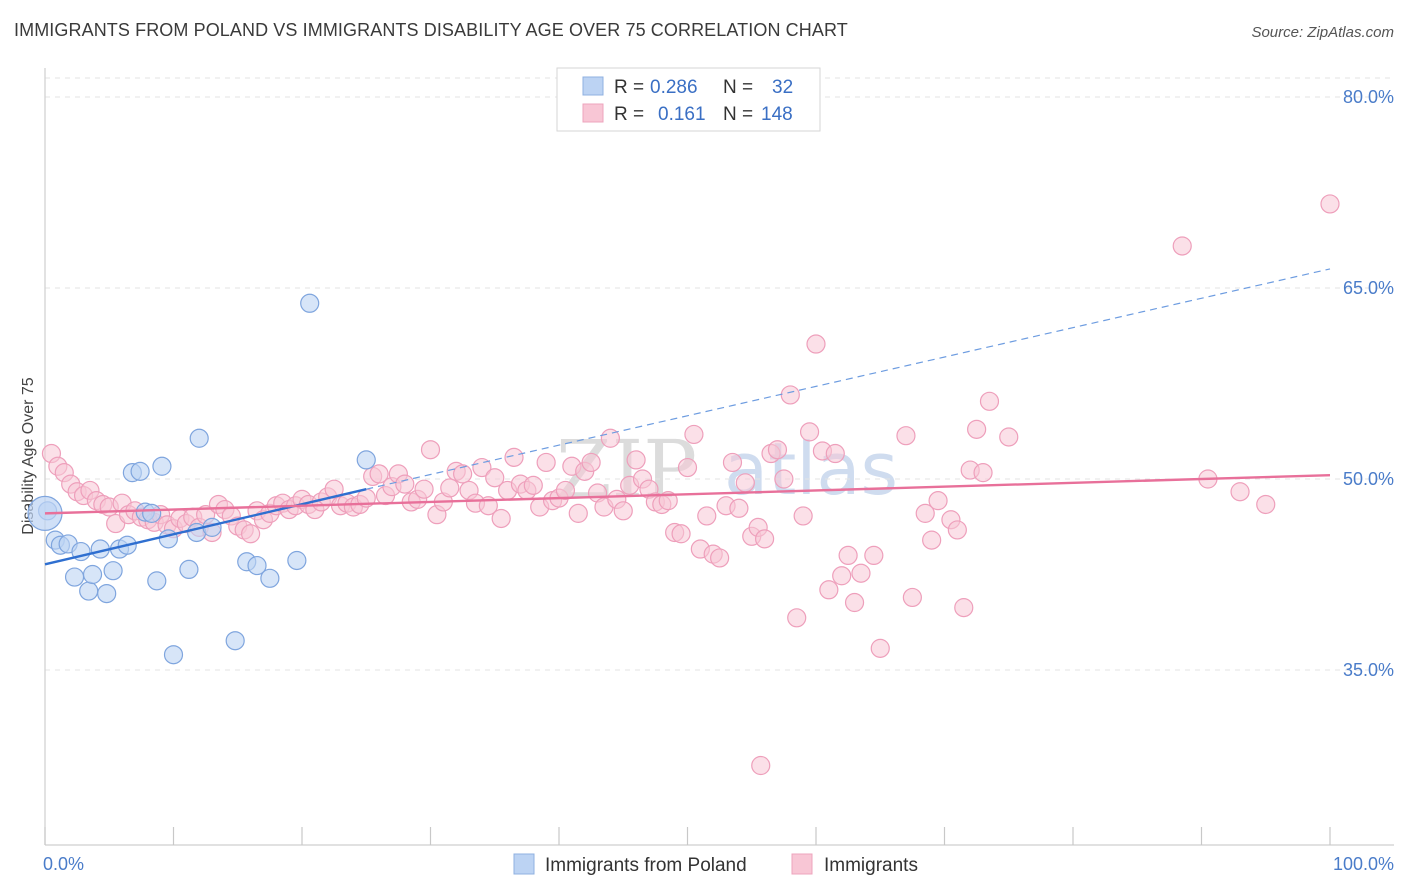 This screenshot has height=892, width=1406. Describe the element at coordinates (1363, 864) in the screenshot. I see `x-tick-max: 100.0%` at that location.